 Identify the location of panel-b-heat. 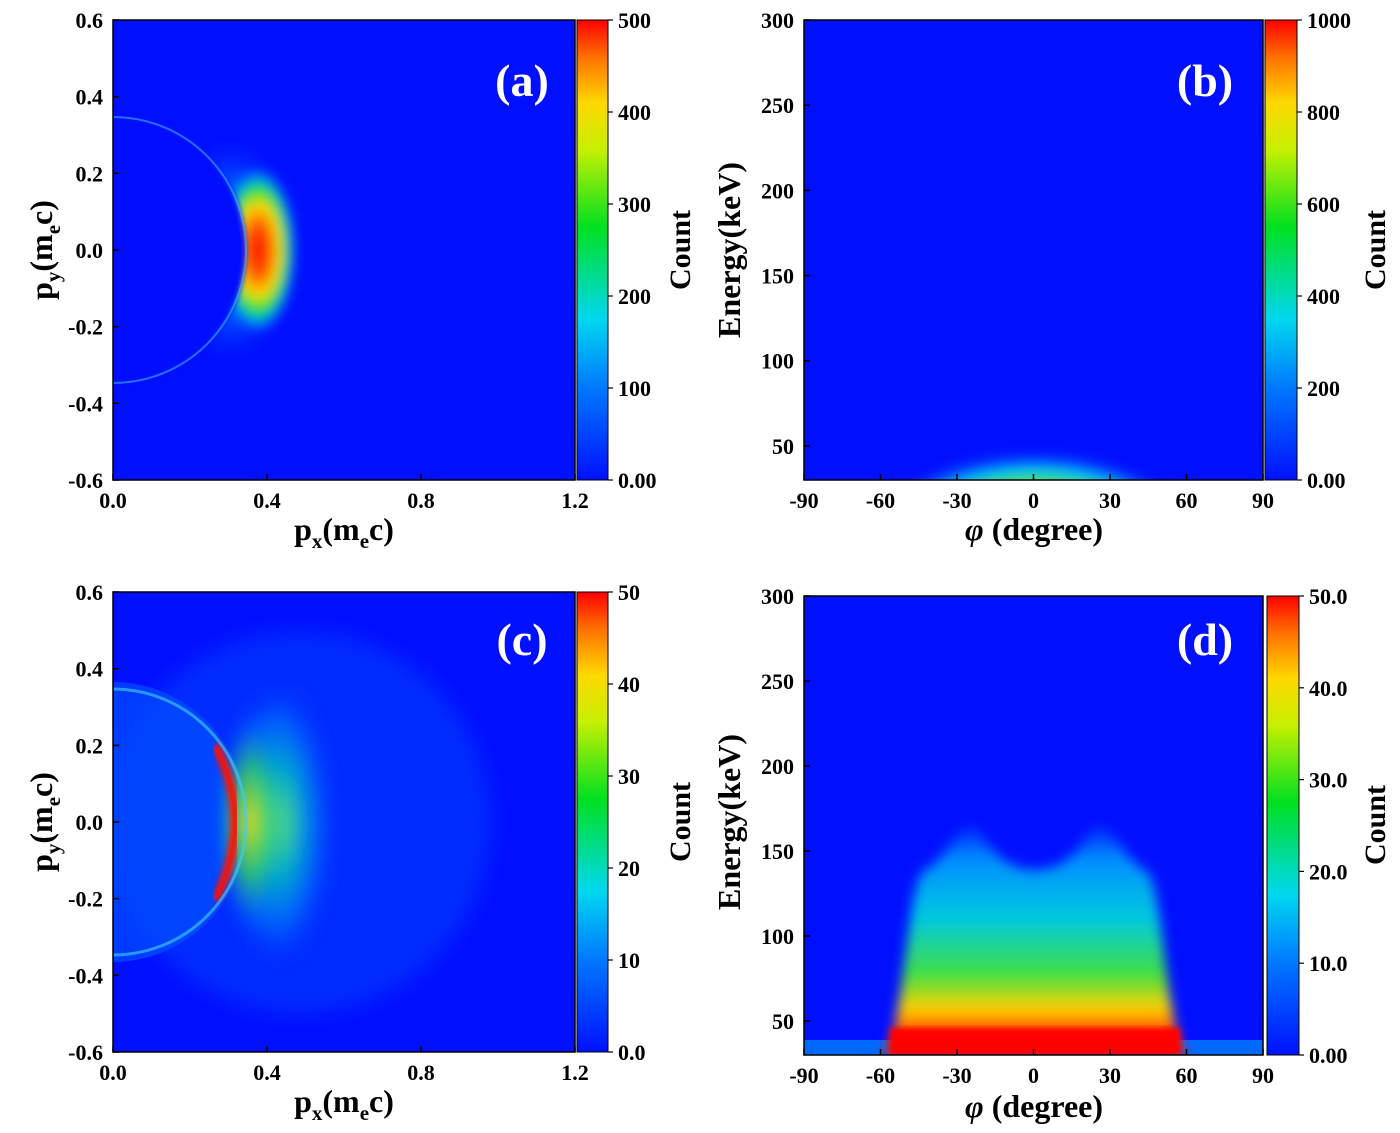
(1034, 442).